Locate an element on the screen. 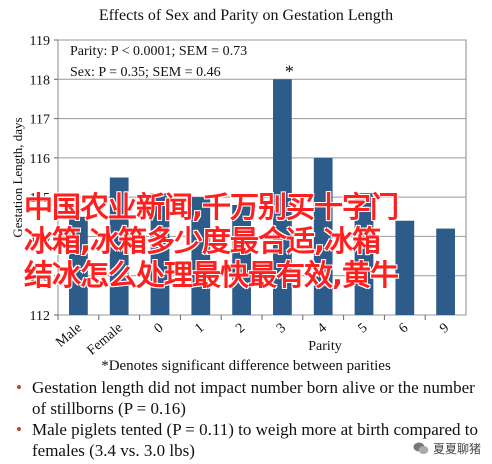 This screenshot has height=464, width=492. overlay-line-3: 结冰怎么处理最快最有效,黄牛 is located at coordinates (211, 275).